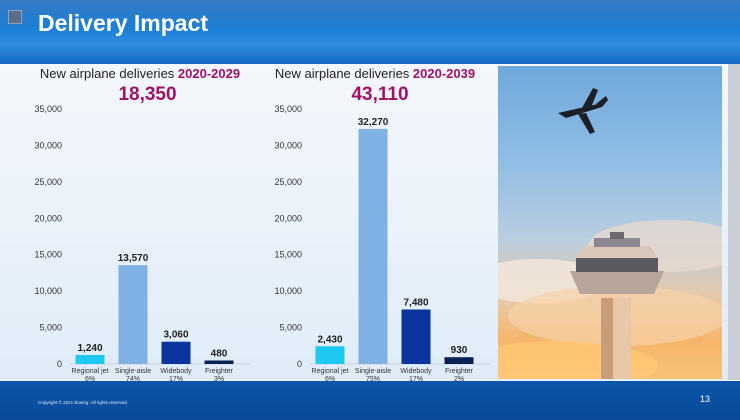 Image resolution: width=740 pixels, height=420 pixels. I want to click on bar-value-label: 930, so click(459, 350).